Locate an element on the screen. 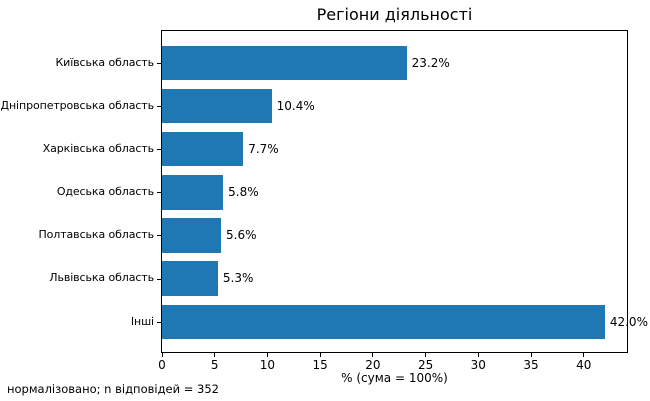 This screenshot has height=401, width=650. x-tick-label: 40 is located at coordinates (584, 365).